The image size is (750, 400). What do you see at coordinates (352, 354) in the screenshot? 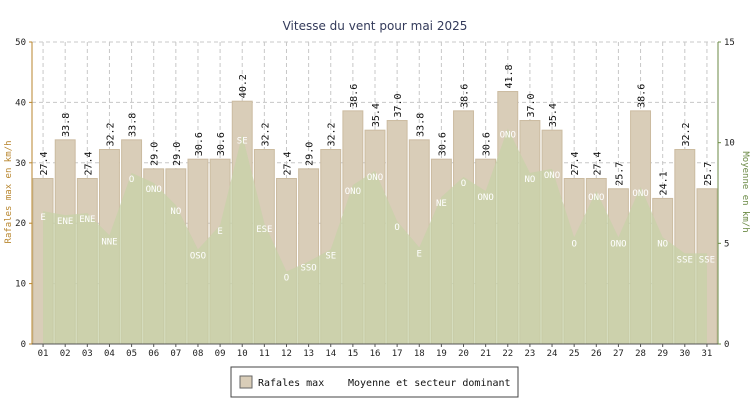
I see `x-tick-label-15: 15` at bounding box center [352, 354].